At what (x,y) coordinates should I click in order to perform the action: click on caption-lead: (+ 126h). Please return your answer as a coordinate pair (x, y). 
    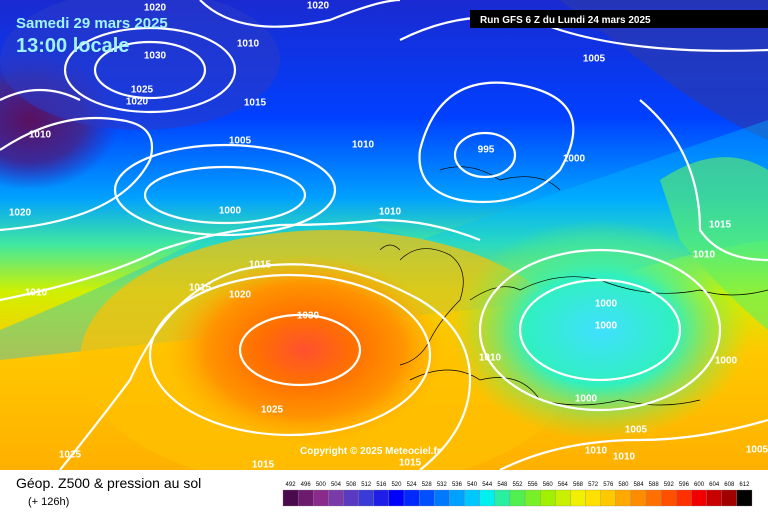
    Looking at the image, I should click on (48, 502).